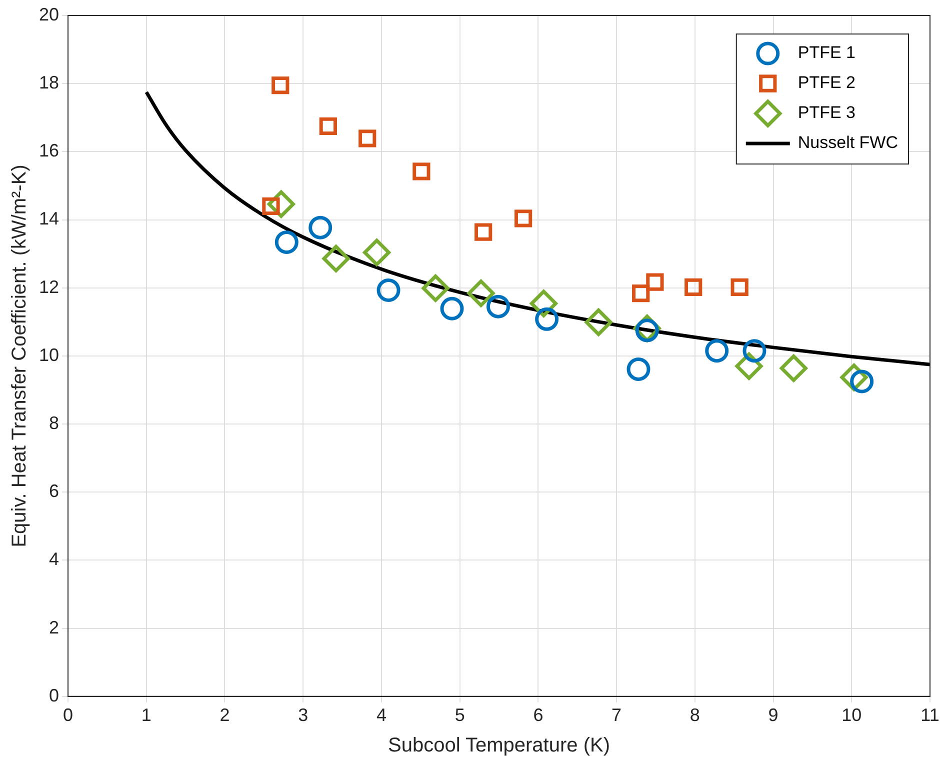 This screenshot has width=946, height=766. I want to click on y-tick-label: 20, so click(49, 14).